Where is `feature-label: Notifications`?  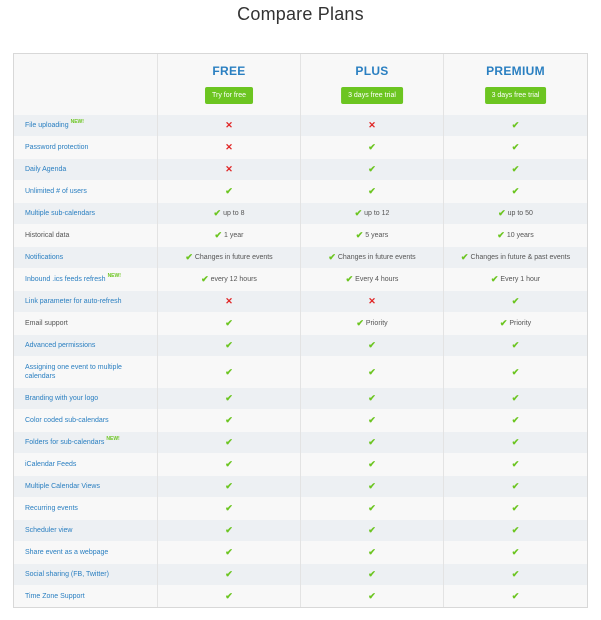
feature-label: Notifications is located at coordinates (85, 257).